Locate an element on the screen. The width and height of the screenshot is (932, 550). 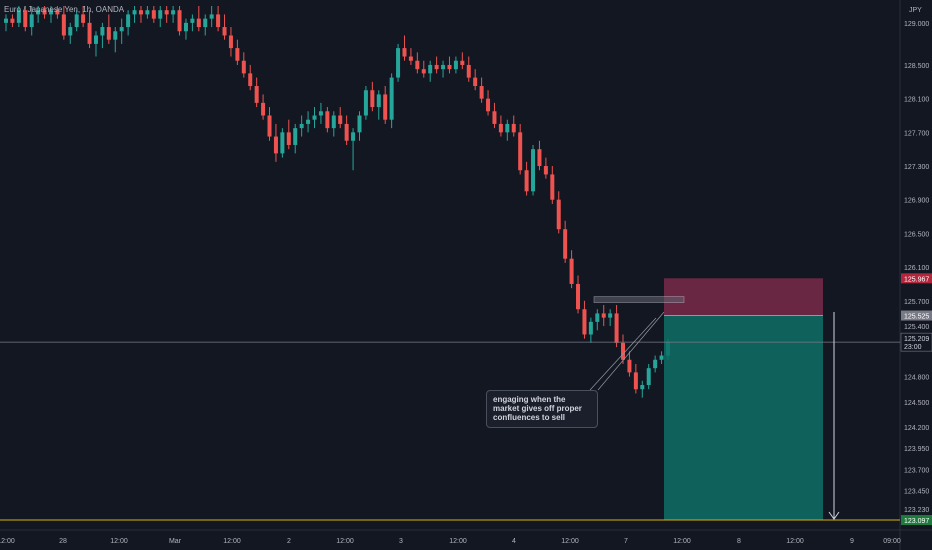
target-price-badge: 123.097 is located at coordinates (916, 521).